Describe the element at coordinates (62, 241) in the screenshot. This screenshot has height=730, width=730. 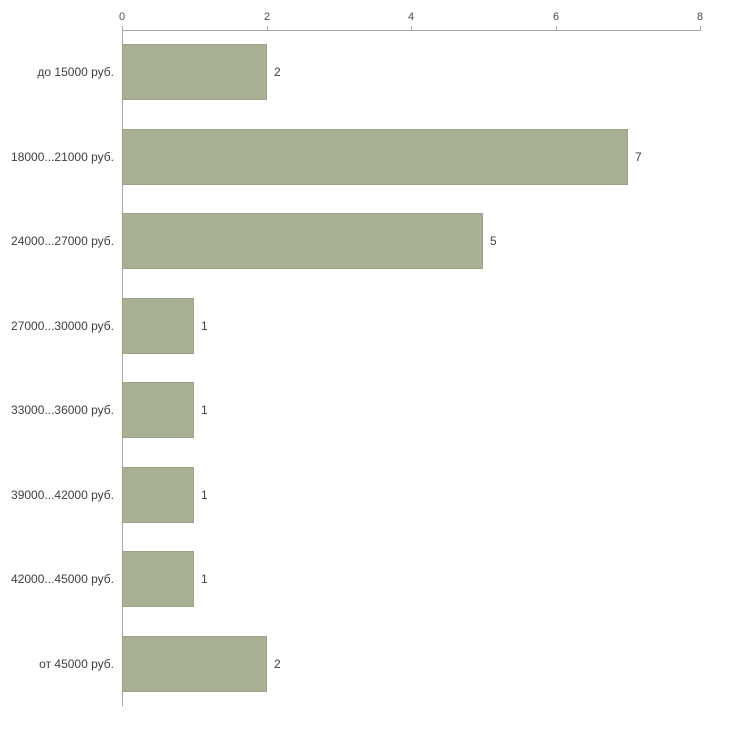
I see `category-label: 24000...27000 руб.` at that location.